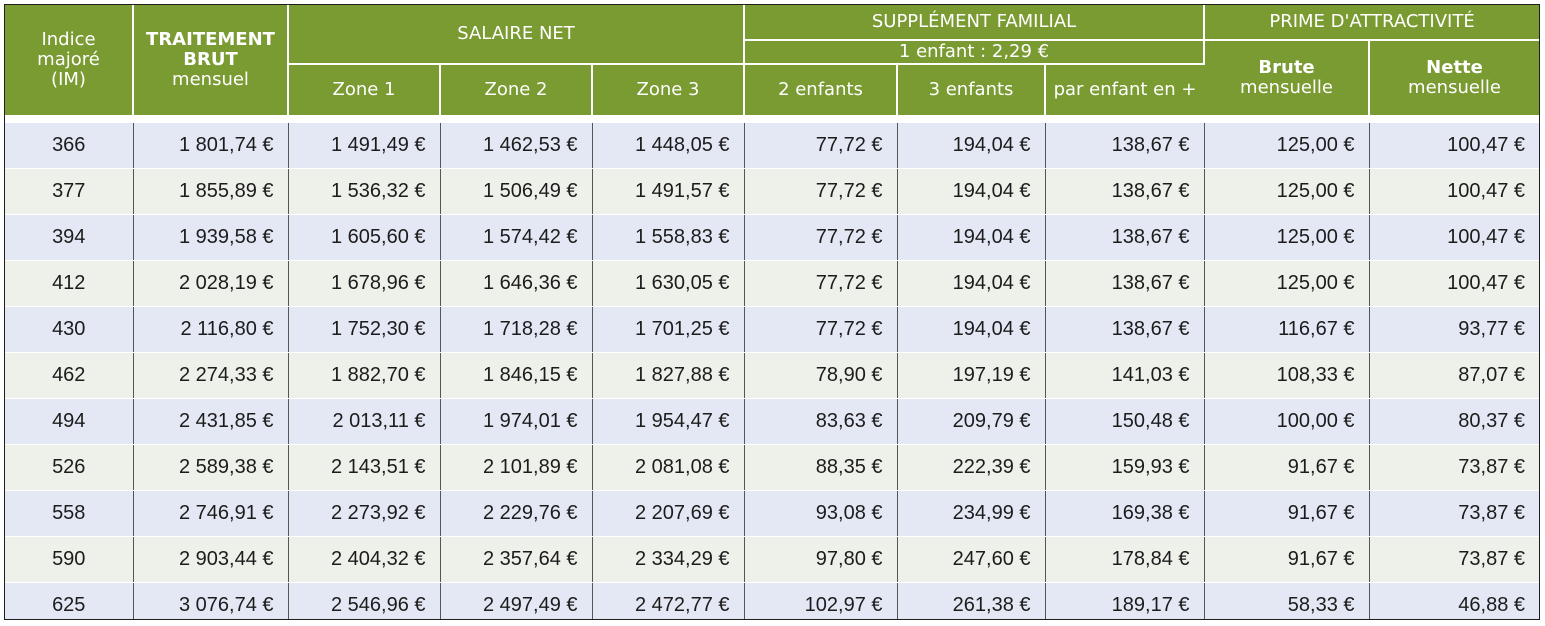 The height and width of the screenshot is (626, 1545). What do you see at coordinates (69, 329) in the screenshot?
I see `cell-indice: 430` at bounding box center [69, 329].